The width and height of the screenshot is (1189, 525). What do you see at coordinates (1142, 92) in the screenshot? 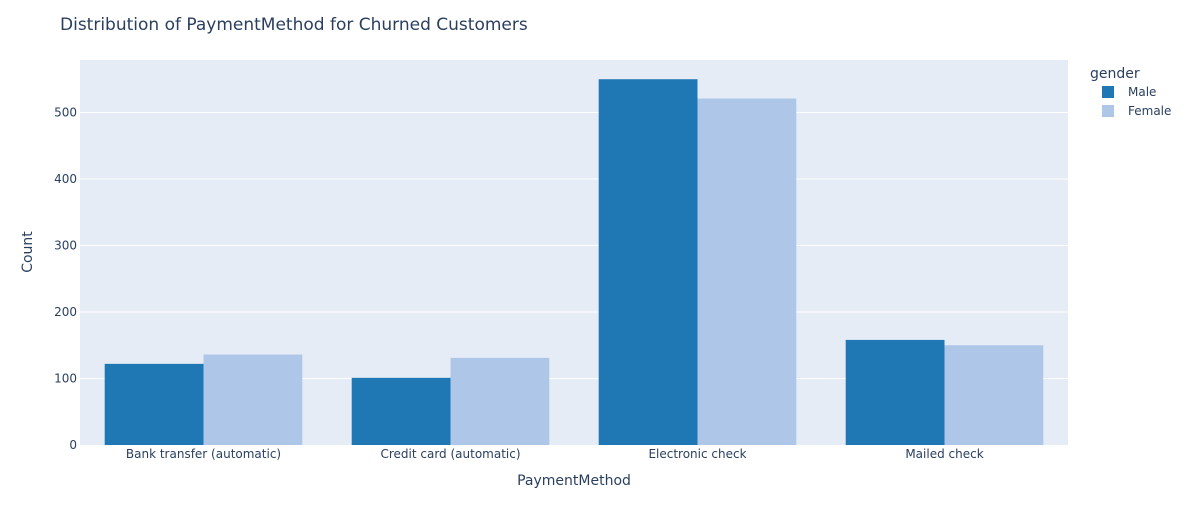
I see `legend-label-male: Male` at bounding box center [1142, 92].